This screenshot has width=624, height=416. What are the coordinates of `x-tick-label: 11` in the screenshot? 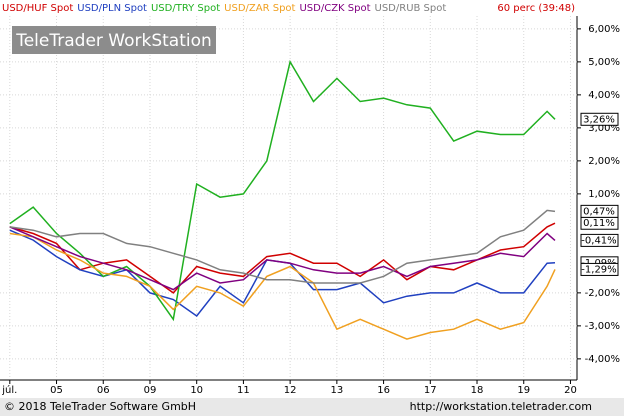 It's located at (243, 390).